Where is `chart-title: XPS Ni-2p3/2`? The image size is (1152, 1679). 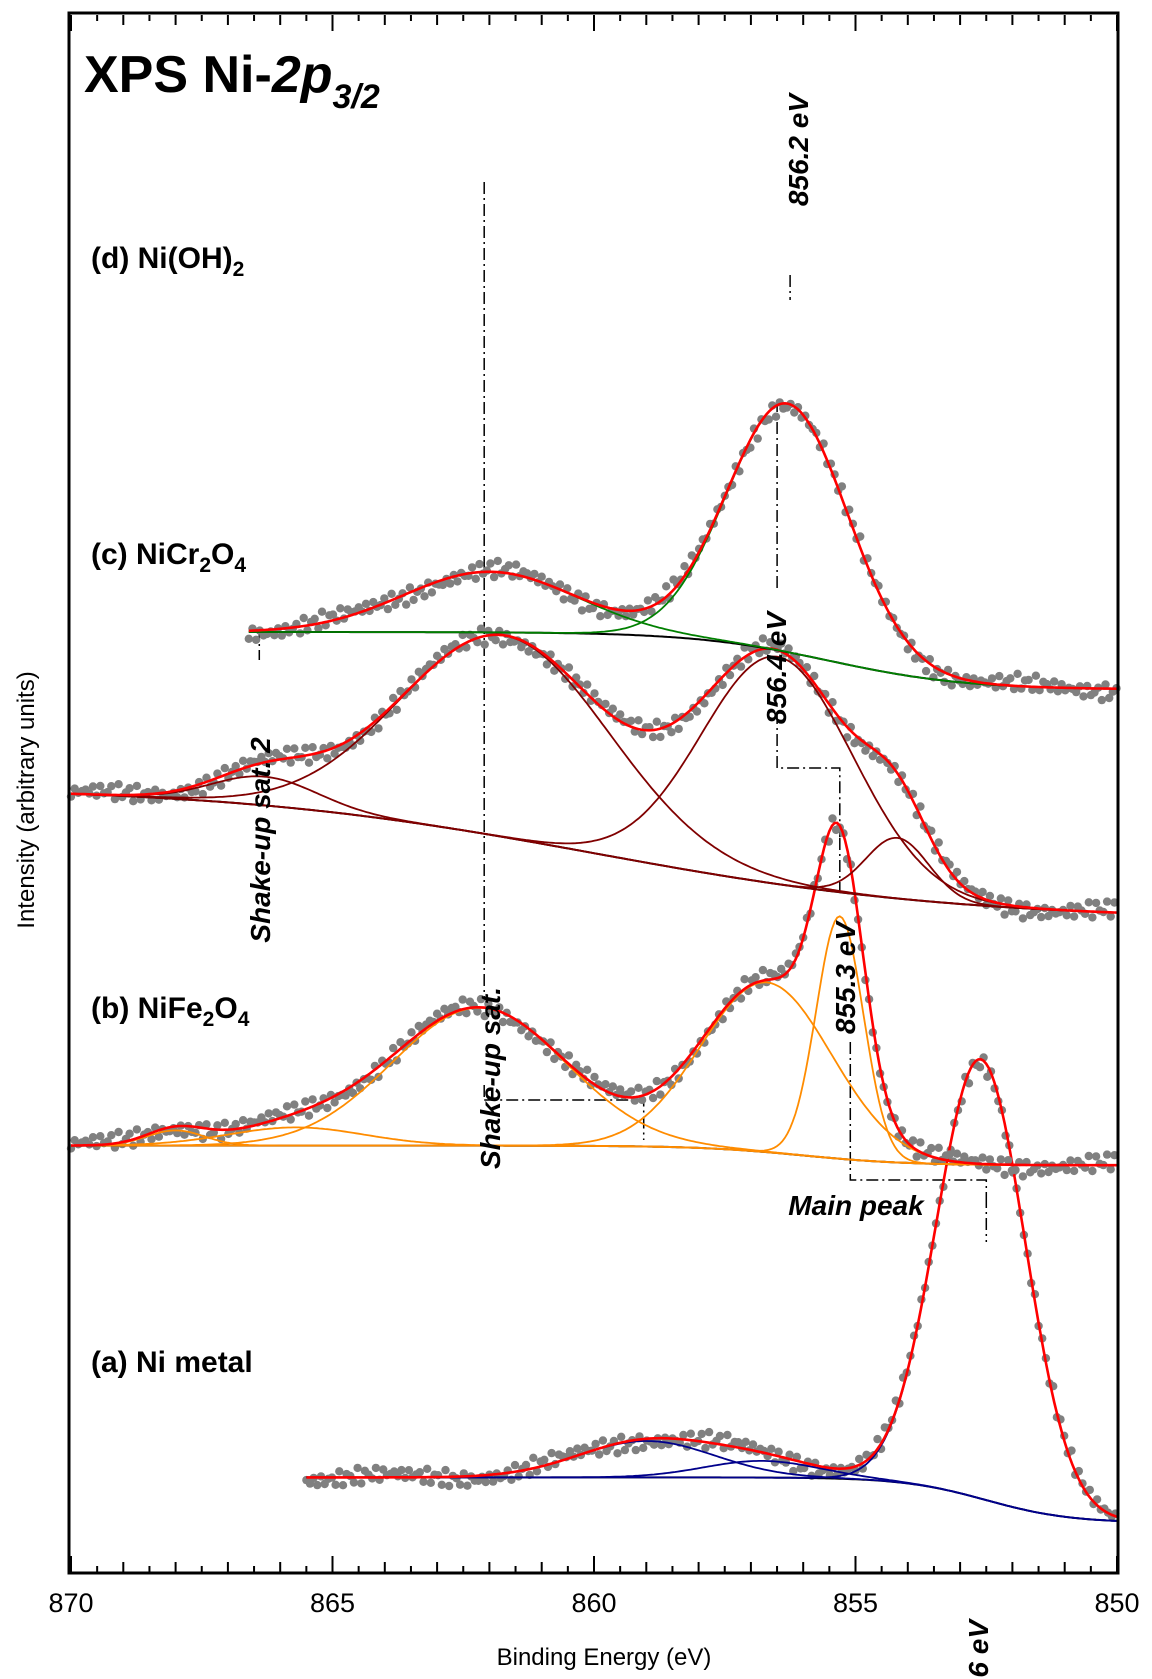
chart-title: XPS Ni-2p3/2 is located at coordinates (232, 81).